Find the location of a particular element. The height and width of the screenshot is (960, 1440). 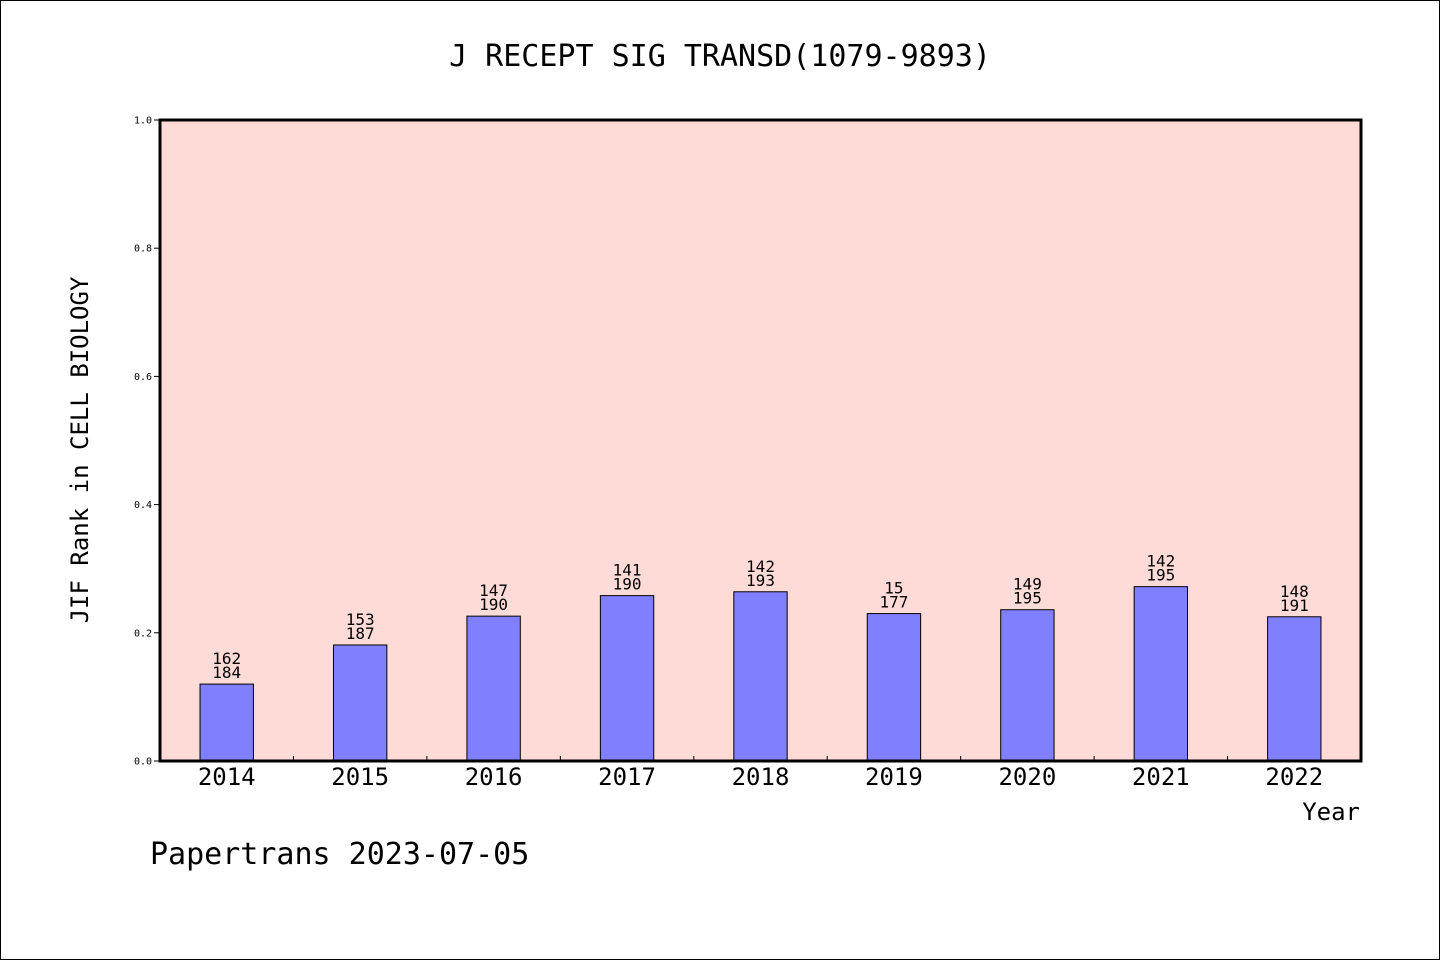

bar-rank-label: 153 is located at coordinates (360, 619).